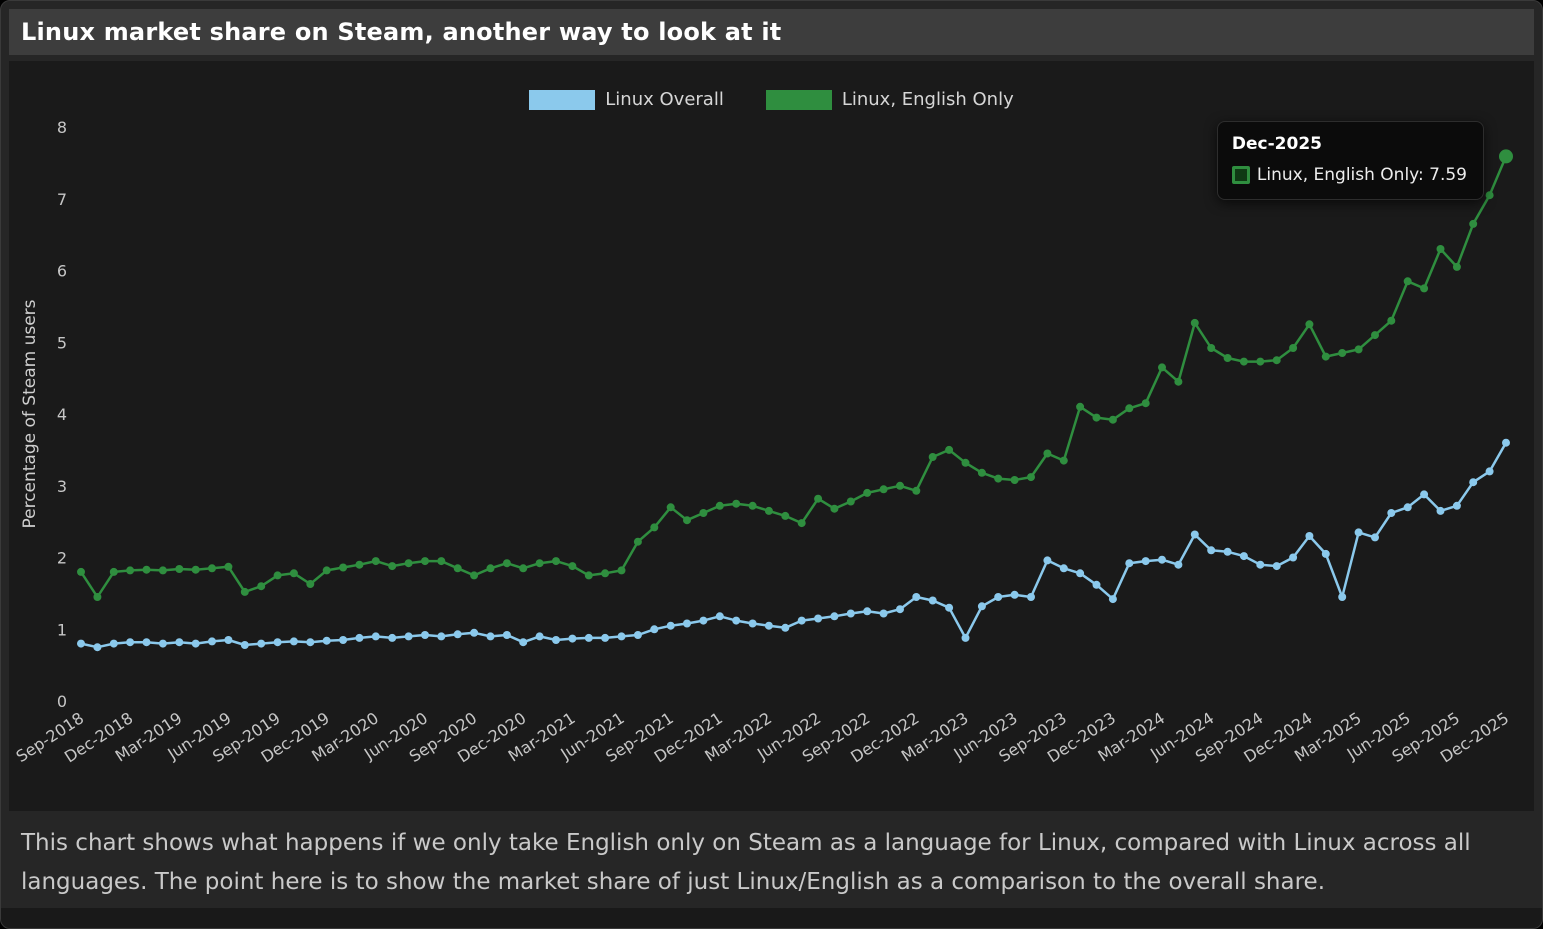 The height and width of the screenshot is (929, 1543). I want to click on legend-item-linux-english-only: Linux, English Only, so click(889, 99).